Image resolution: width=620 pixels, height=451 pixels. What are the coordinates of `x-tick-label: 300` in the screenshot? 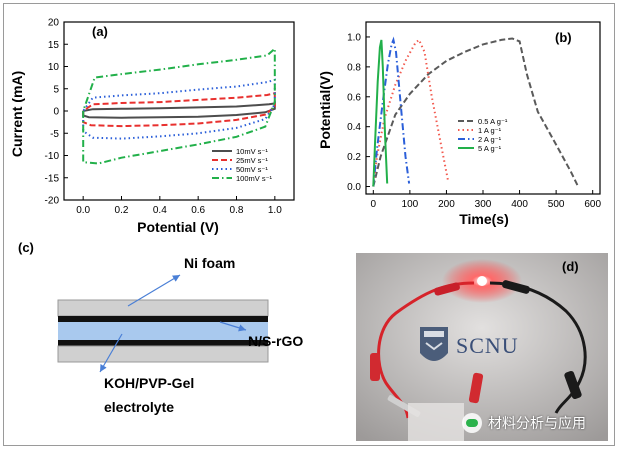 It's located at (483, 204).